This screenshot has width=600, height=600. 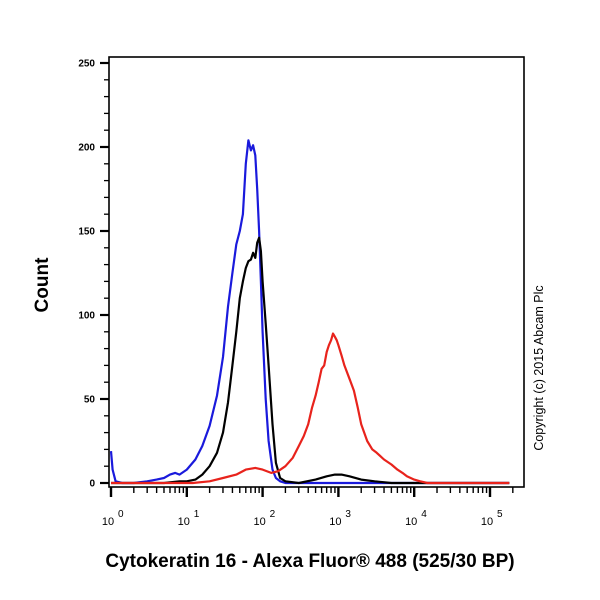 I want to click on copyright-annotation: Copyright (c) 2015 Abcam Plc, so click(x=539, y=367).